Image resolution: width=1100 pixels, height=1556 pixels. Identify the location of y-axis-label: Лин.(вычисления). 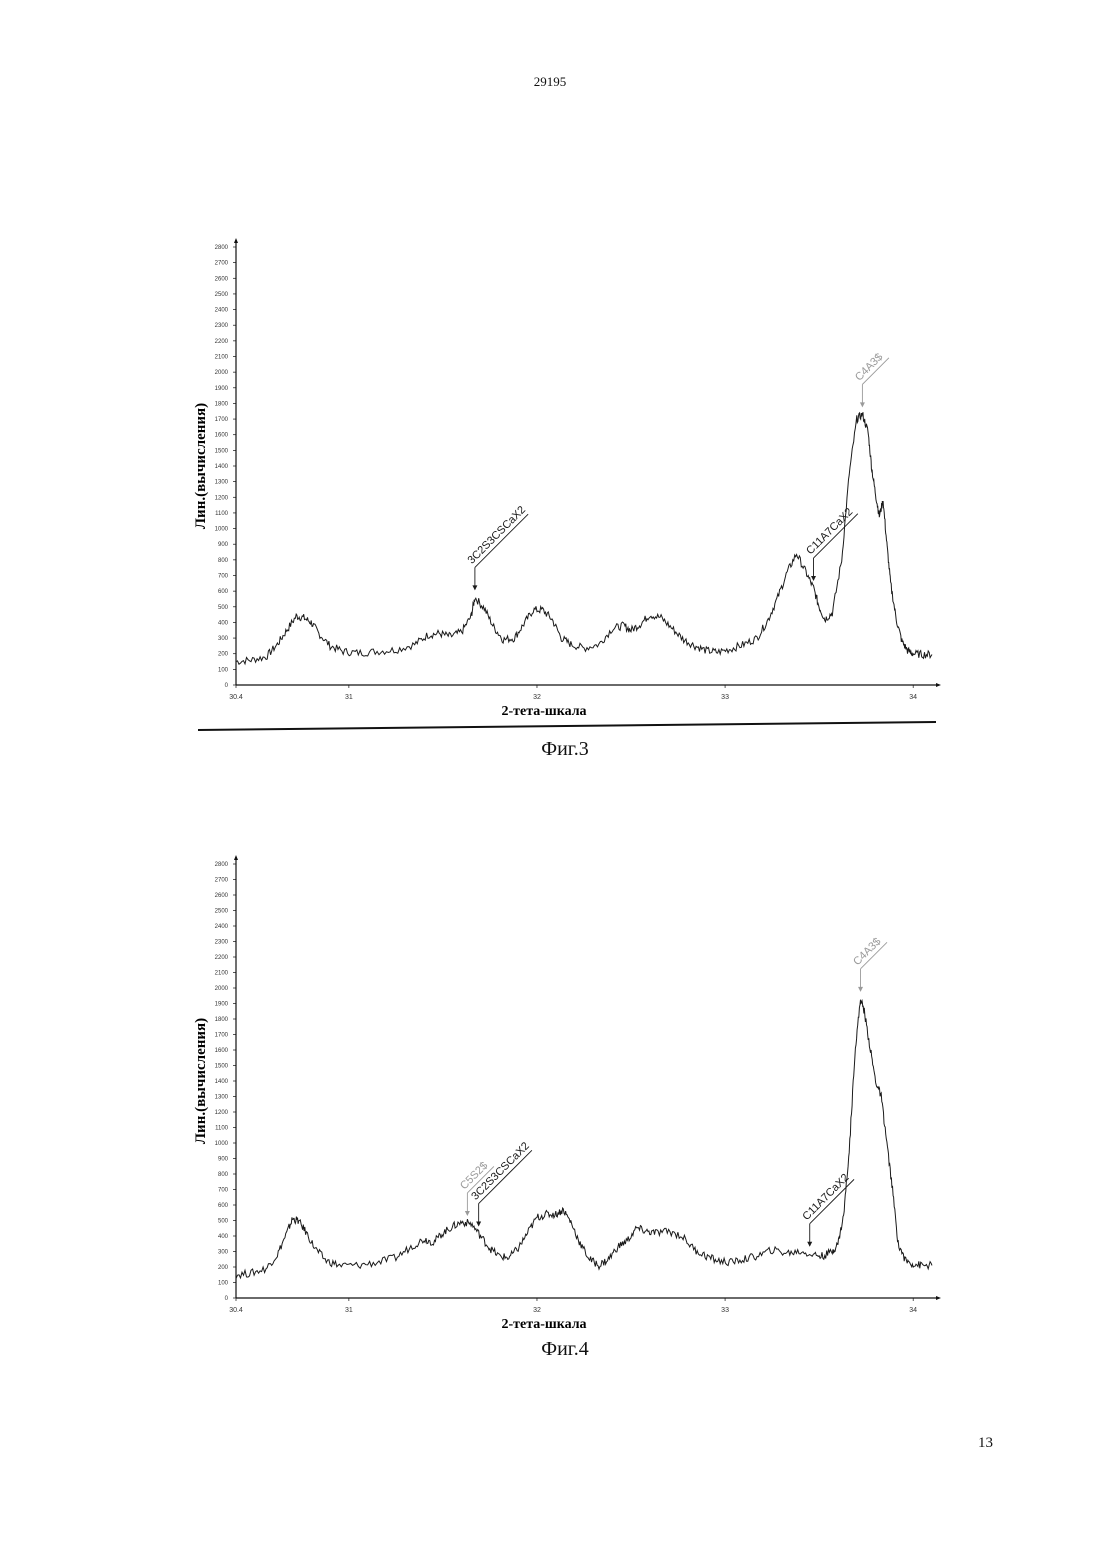
(201, 1081).